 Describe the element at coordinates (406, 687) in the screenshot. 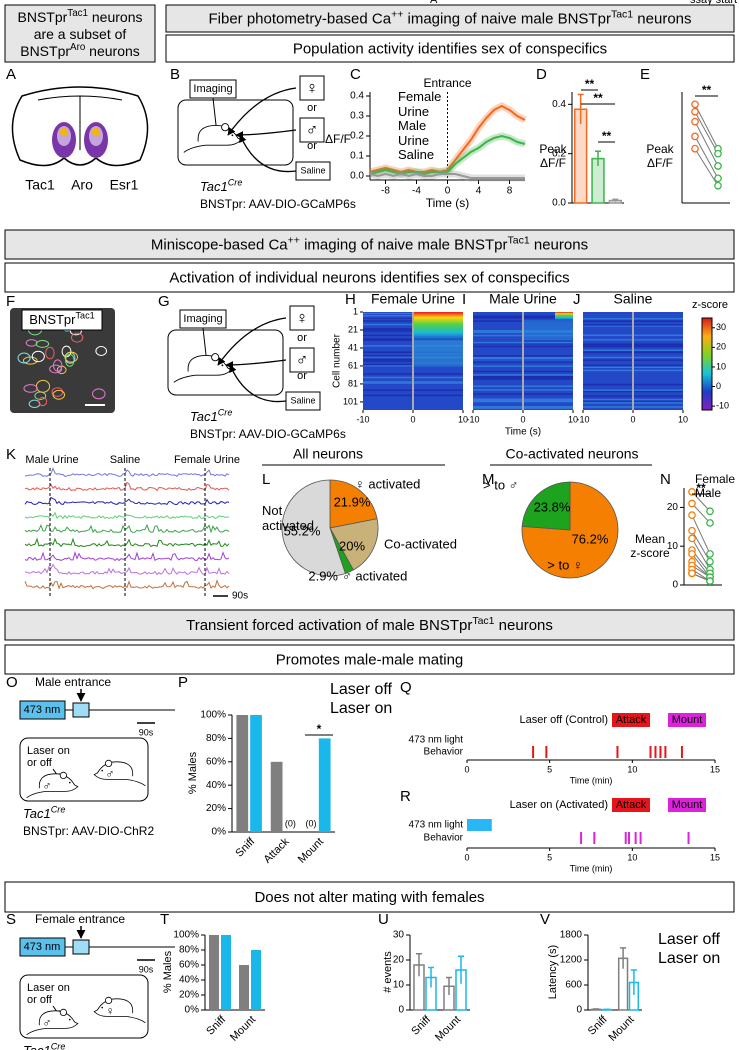

I see `panel-letter: Q` at that location.